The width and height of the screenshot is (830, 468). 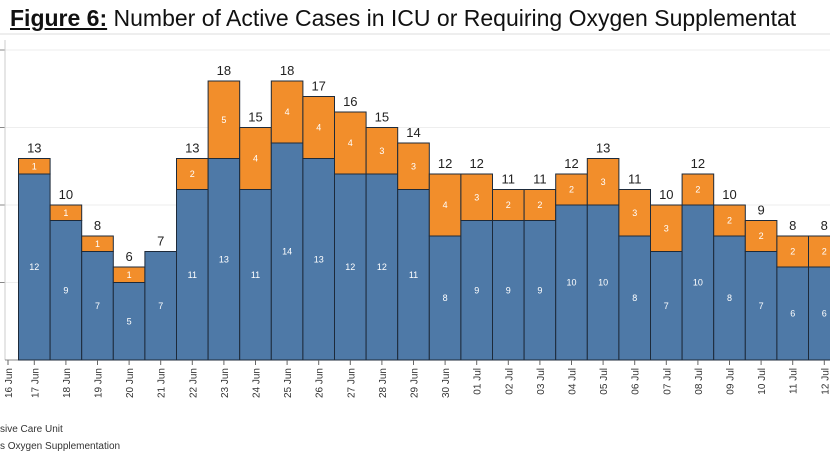 I want to click on x-tick-label: 05 Jul, so click(x=604, y=381).